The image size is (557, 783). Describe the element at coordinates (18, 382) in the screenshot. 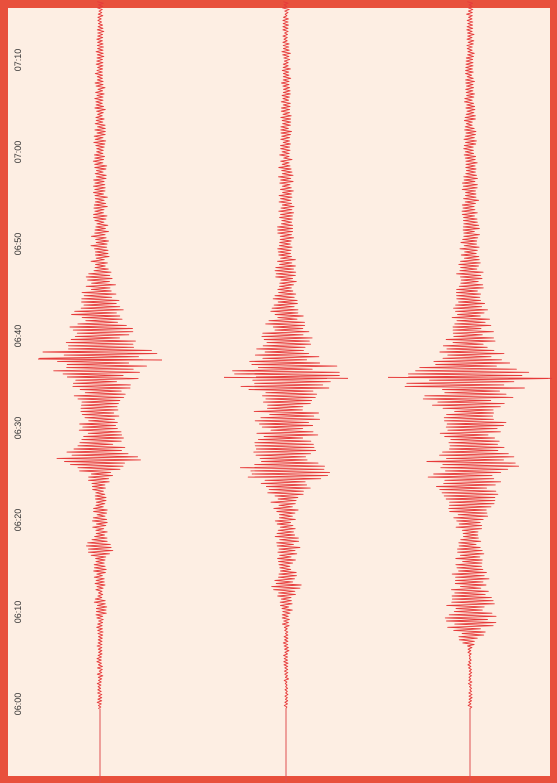

I see `time-axis: 06:00 06:10 06:20 06:30 06:40 06:50 07:00 07:10` at that location.